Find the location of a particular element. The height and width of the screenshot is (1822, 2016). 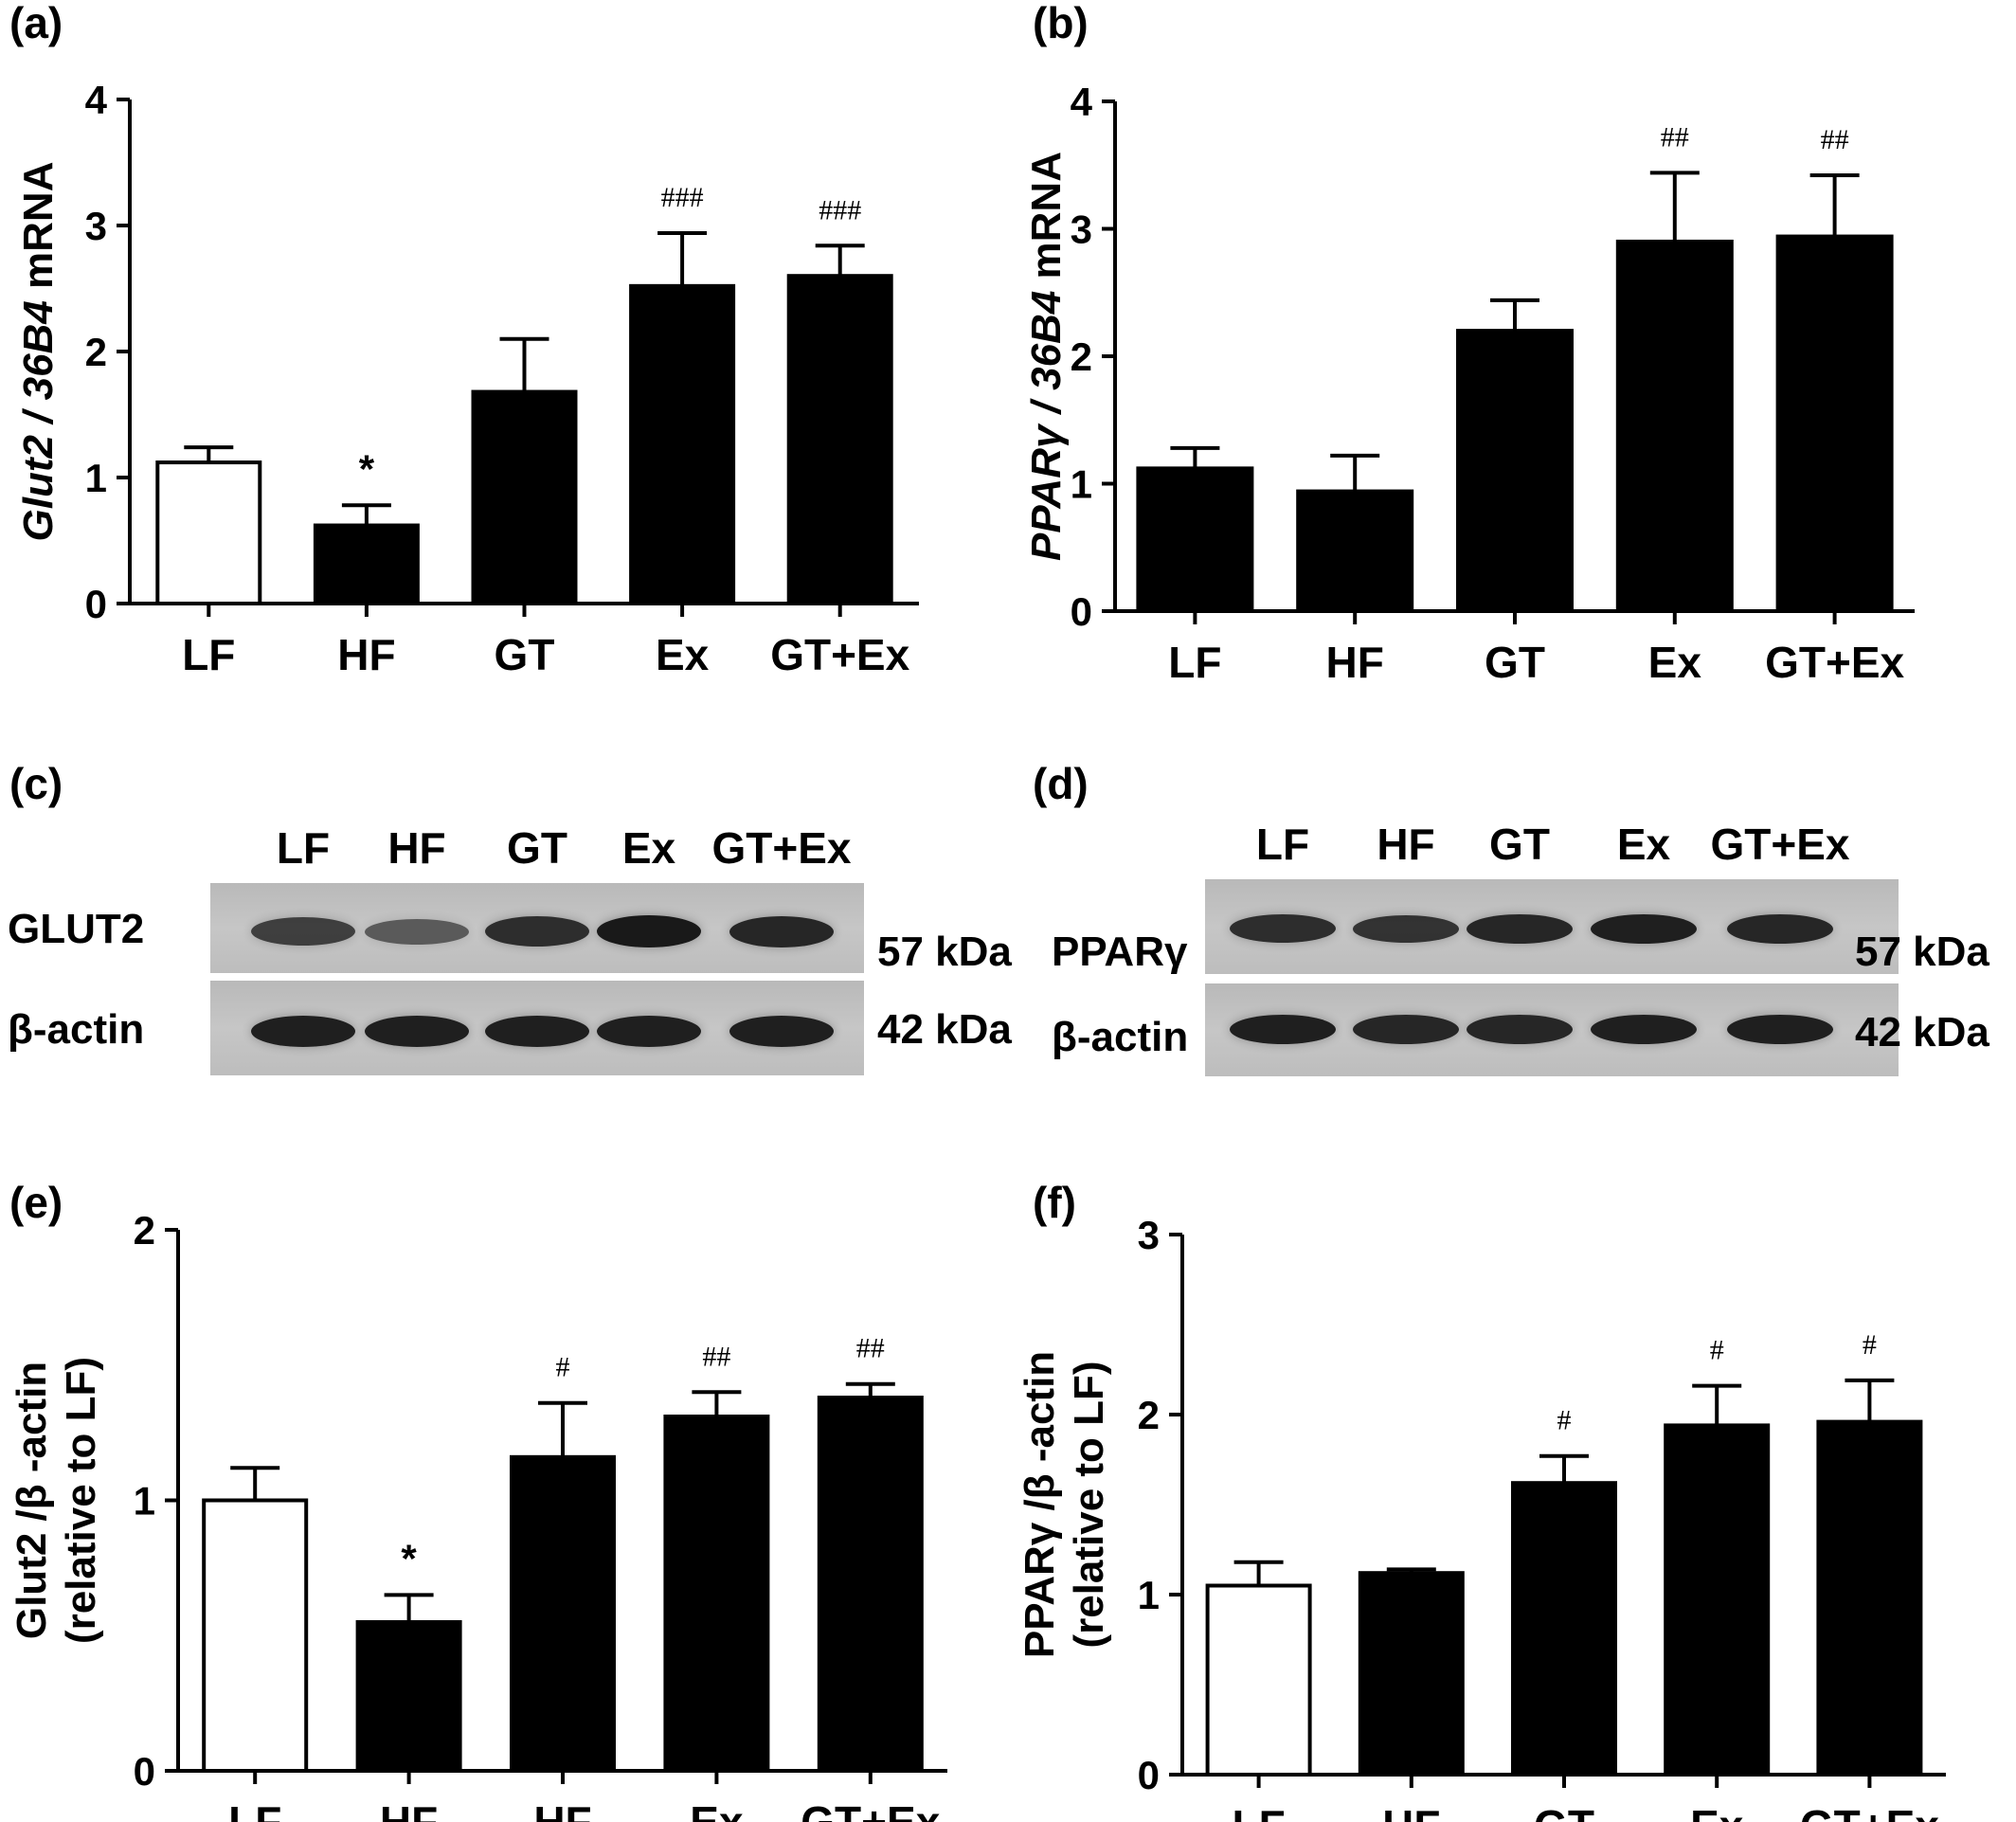

y-axis-title-line2-e: (relative to LF) is located at coordinates (81, 1500).